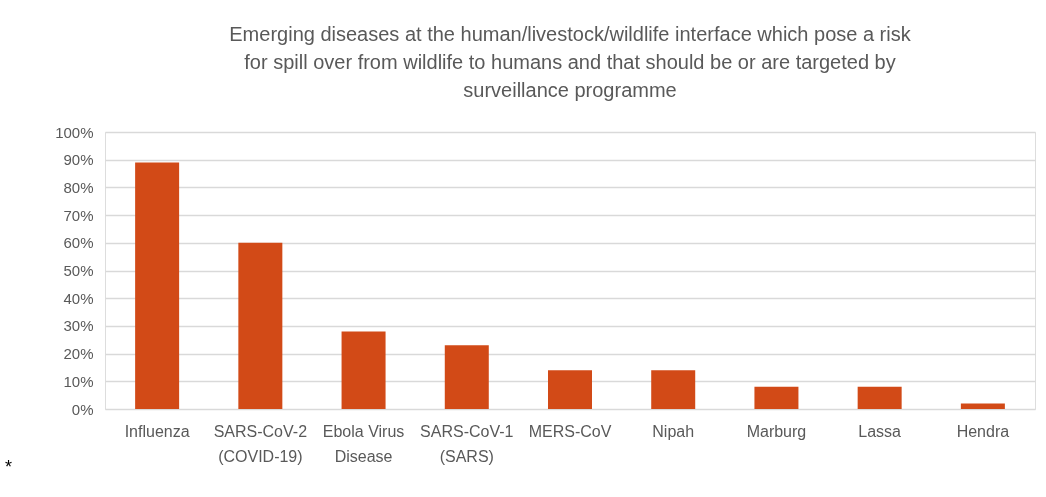 This screenshot has width=1046, height=497. What do you see at coordinates (74, 132) in the screenshot?
I see `y-tick-label: 100%` at bounding box center [74, 132].